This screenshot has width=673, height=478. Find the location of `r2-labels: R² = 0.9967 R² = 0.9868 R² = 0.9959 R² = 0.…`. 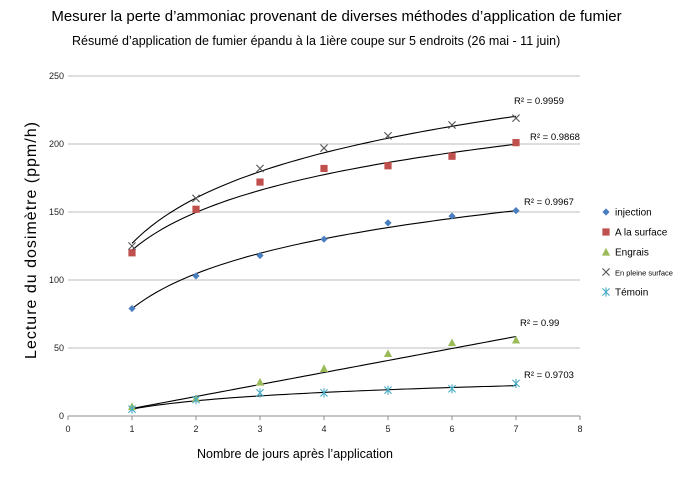

r2-labels: R² = 0.9967 R² = 0.9868 R² = 0.9959 R² = 0.… is located at coordinates (547, 238).